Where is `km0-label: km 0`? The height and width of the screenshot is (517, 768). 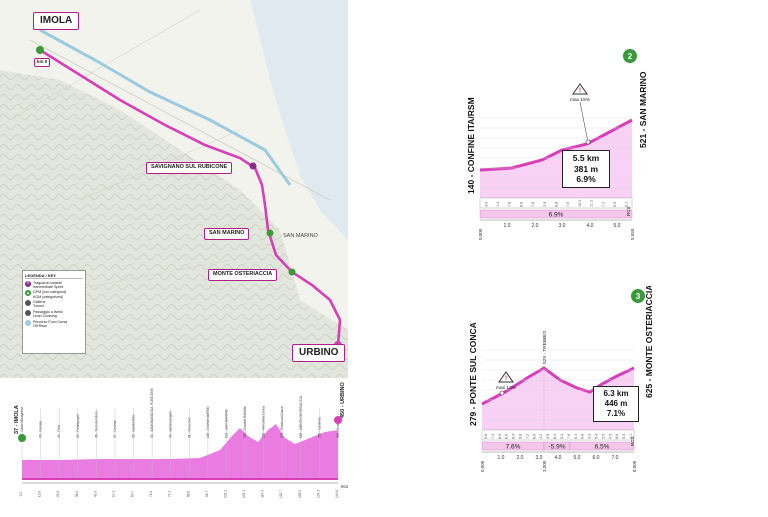
km0-label: km 0 is located at coordinates (42, 62).